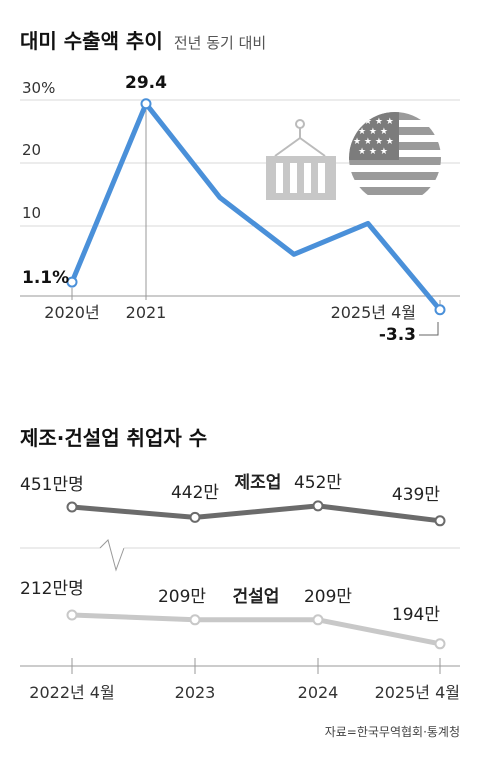 The width and height of the screenshot is (480, 760). I want to click on chart2-con-label-0: 212만명, so click(52, 589).